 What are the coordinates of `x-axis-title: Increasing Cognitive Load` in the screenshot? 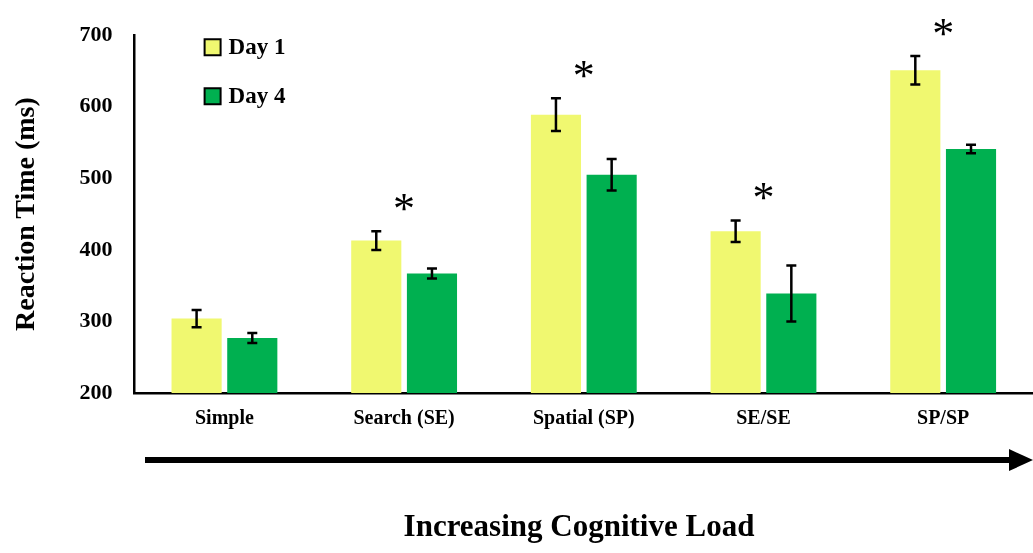 It's located at (579, 526).